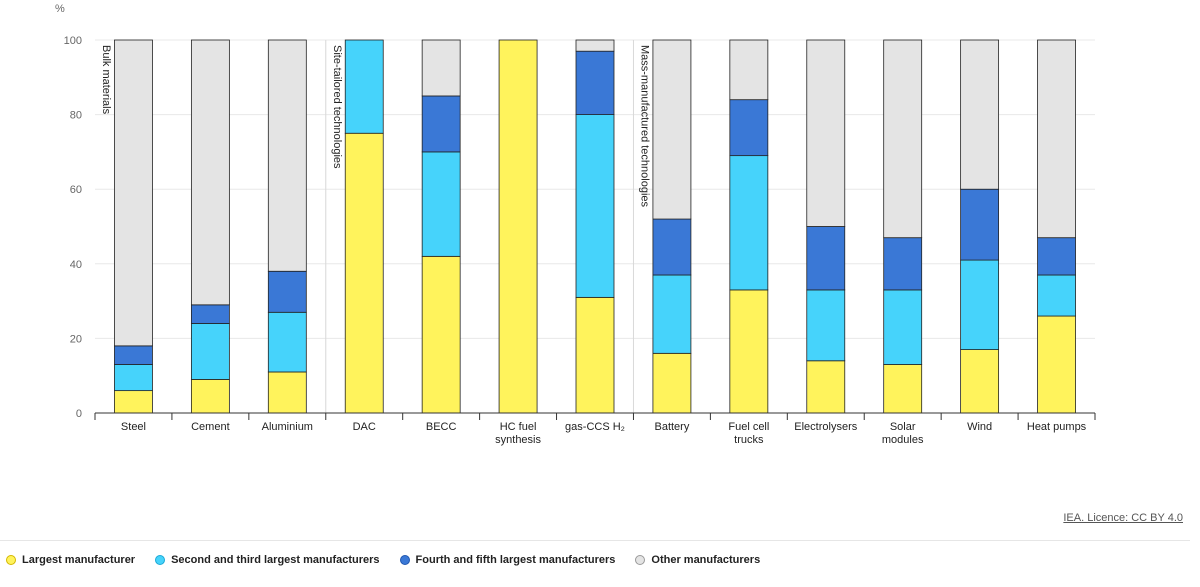 This screenshot has height=587, width=1200. Describe the element at coordinates (825, 427) in the screenshot. I see `x-tick-label: Electrolysers` at that location.